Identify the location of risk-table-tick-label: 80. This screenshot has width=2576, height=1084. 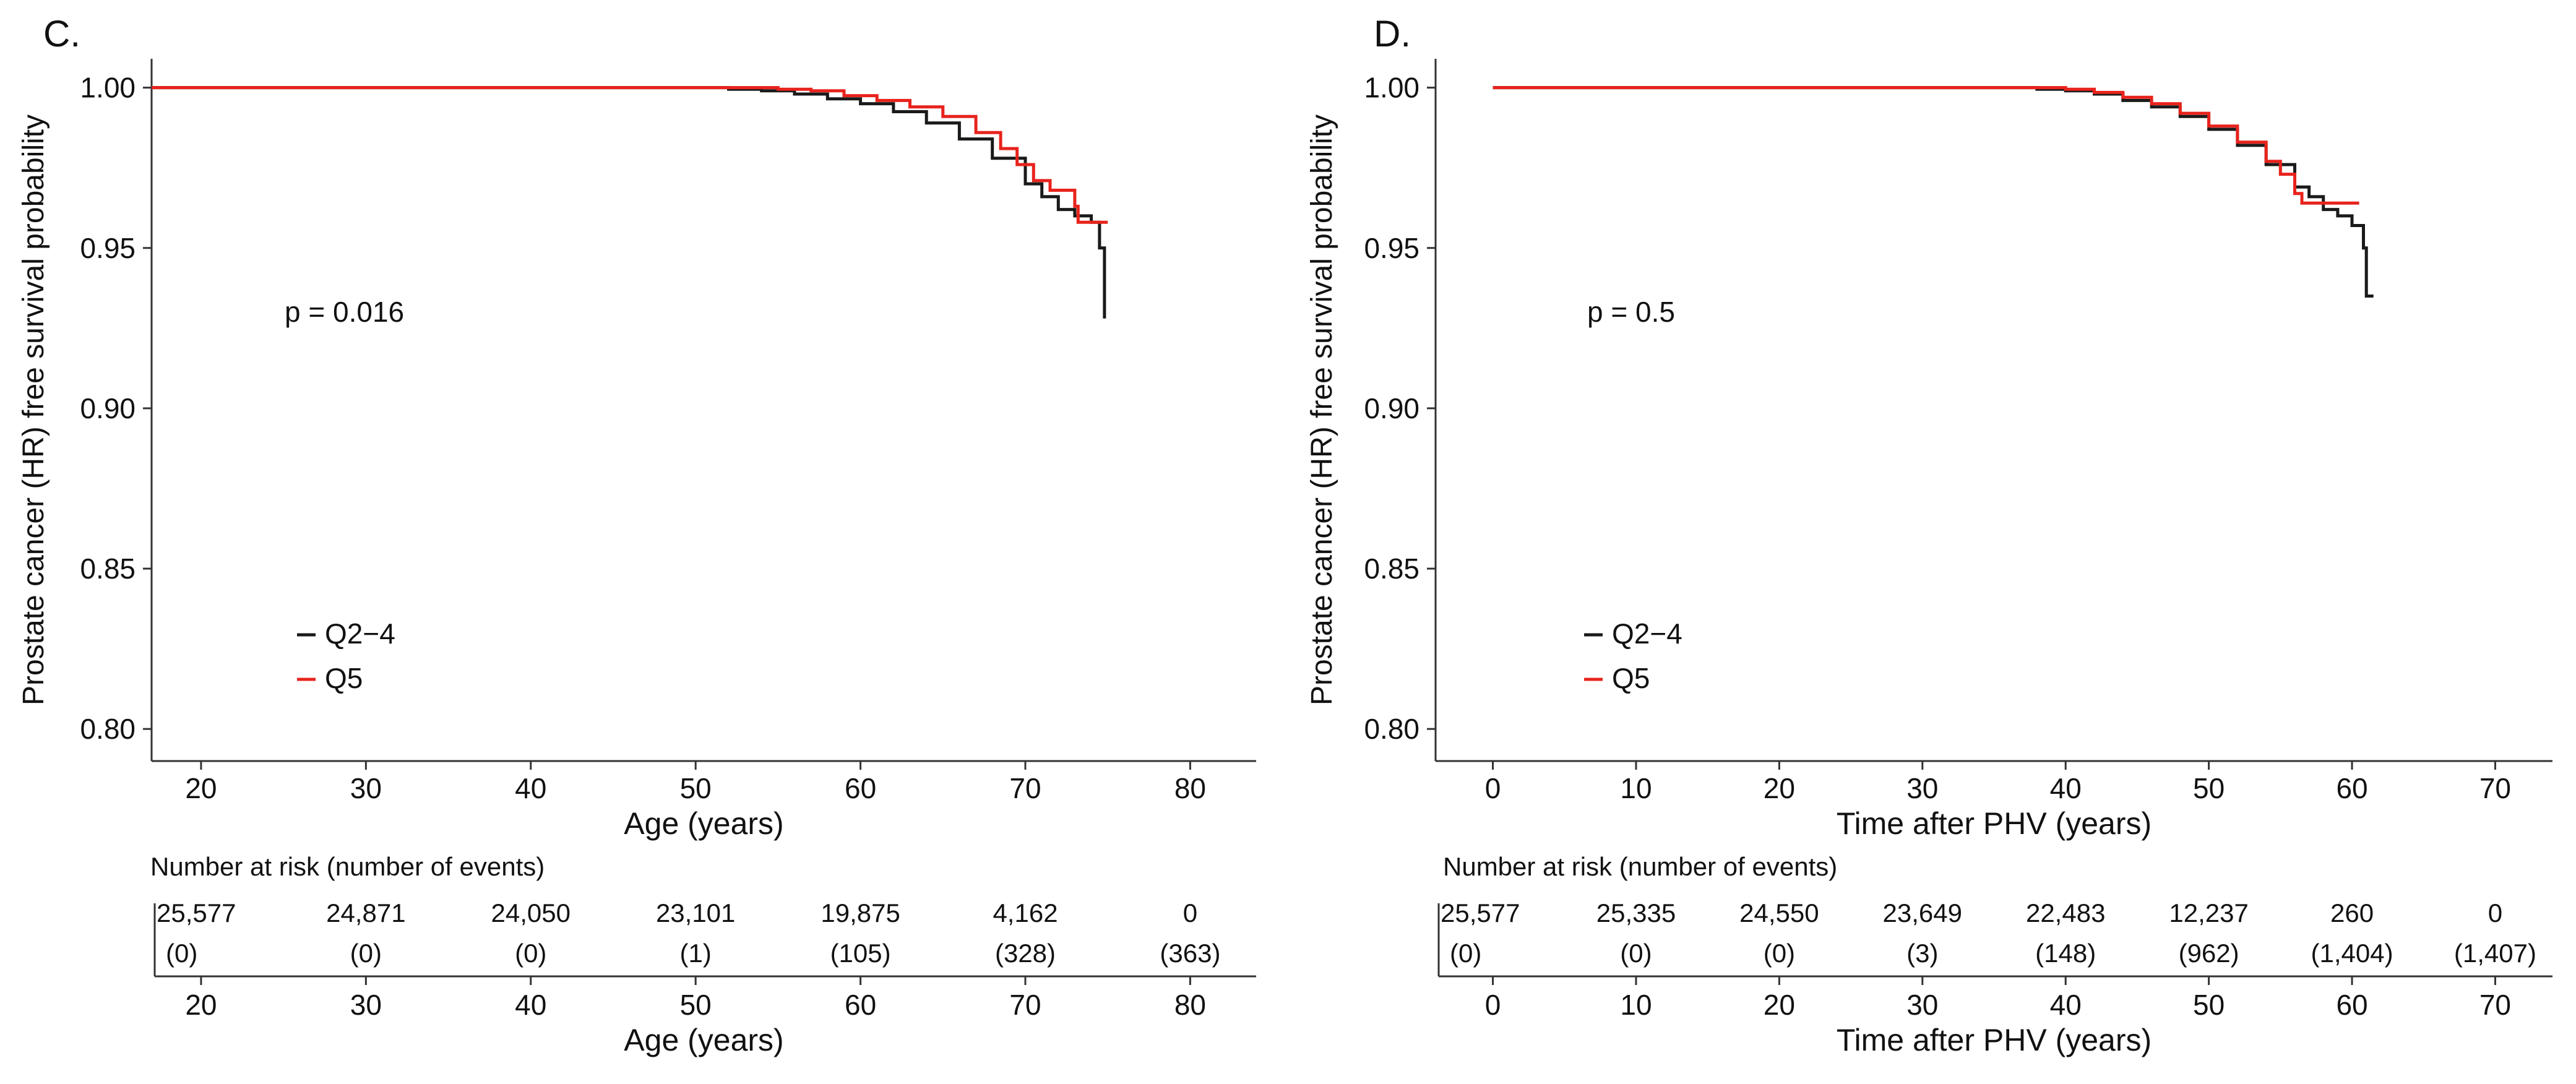
(1190, 1005).